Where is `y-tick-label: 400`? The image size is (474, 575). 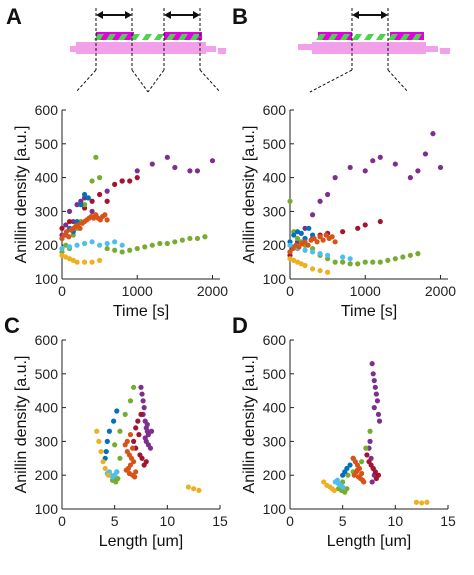 y-tick-label: 400 is located at coordinates (47, 408).